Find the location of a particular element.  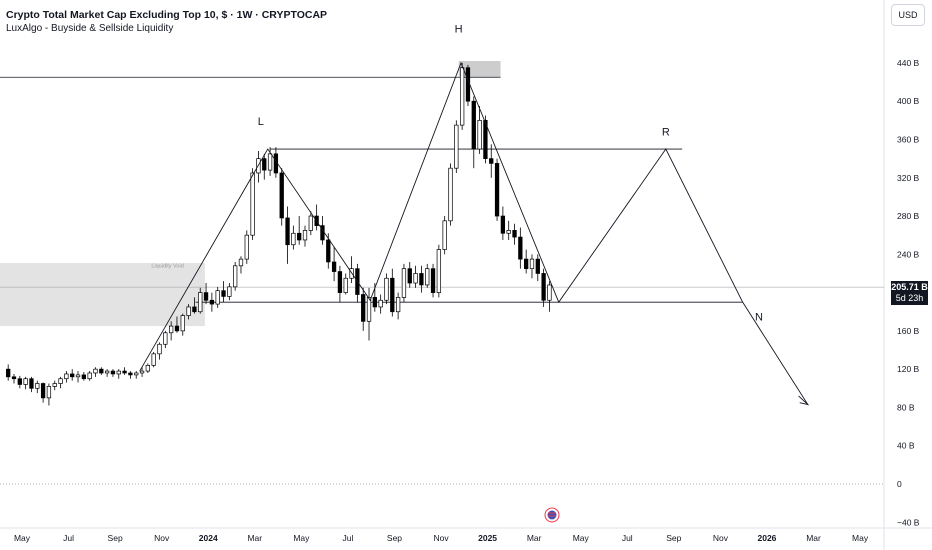

time-tick-label: 2025 is located at coordinates (487, 538).